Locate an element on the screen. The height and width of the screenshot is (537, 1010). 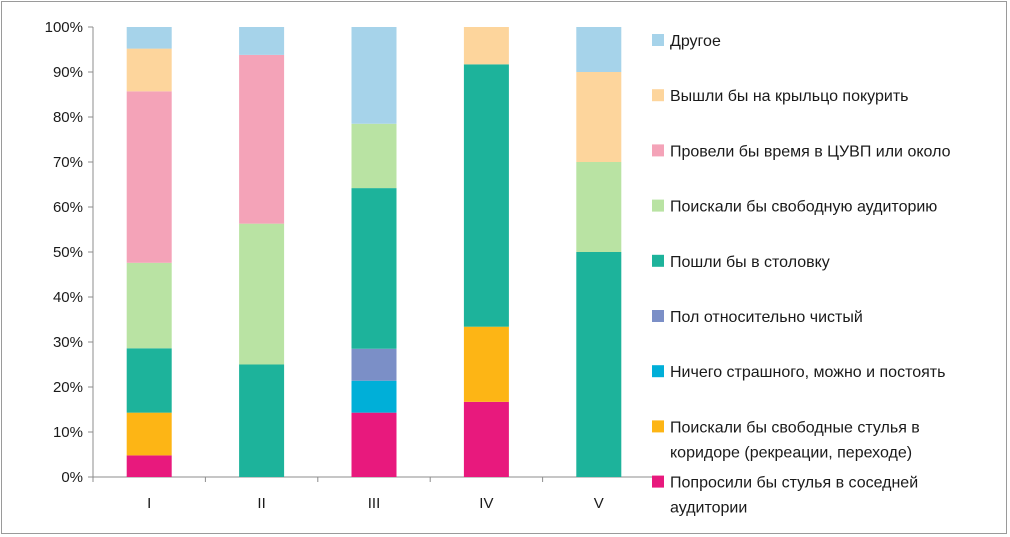
legend-label: Провели бы время в ЦУВП или около is located at coordinates (810, 151).